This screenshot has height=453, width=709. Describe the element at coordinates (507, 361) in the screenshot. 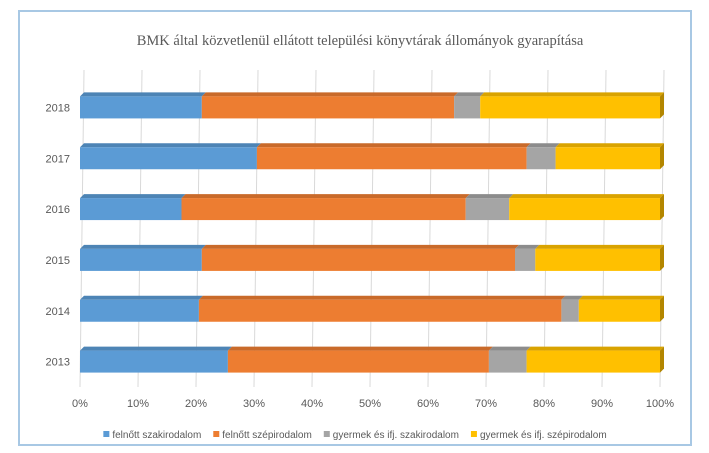

I see `bar-gyermek-es-ifj-szakirodalom-2013` at that location.